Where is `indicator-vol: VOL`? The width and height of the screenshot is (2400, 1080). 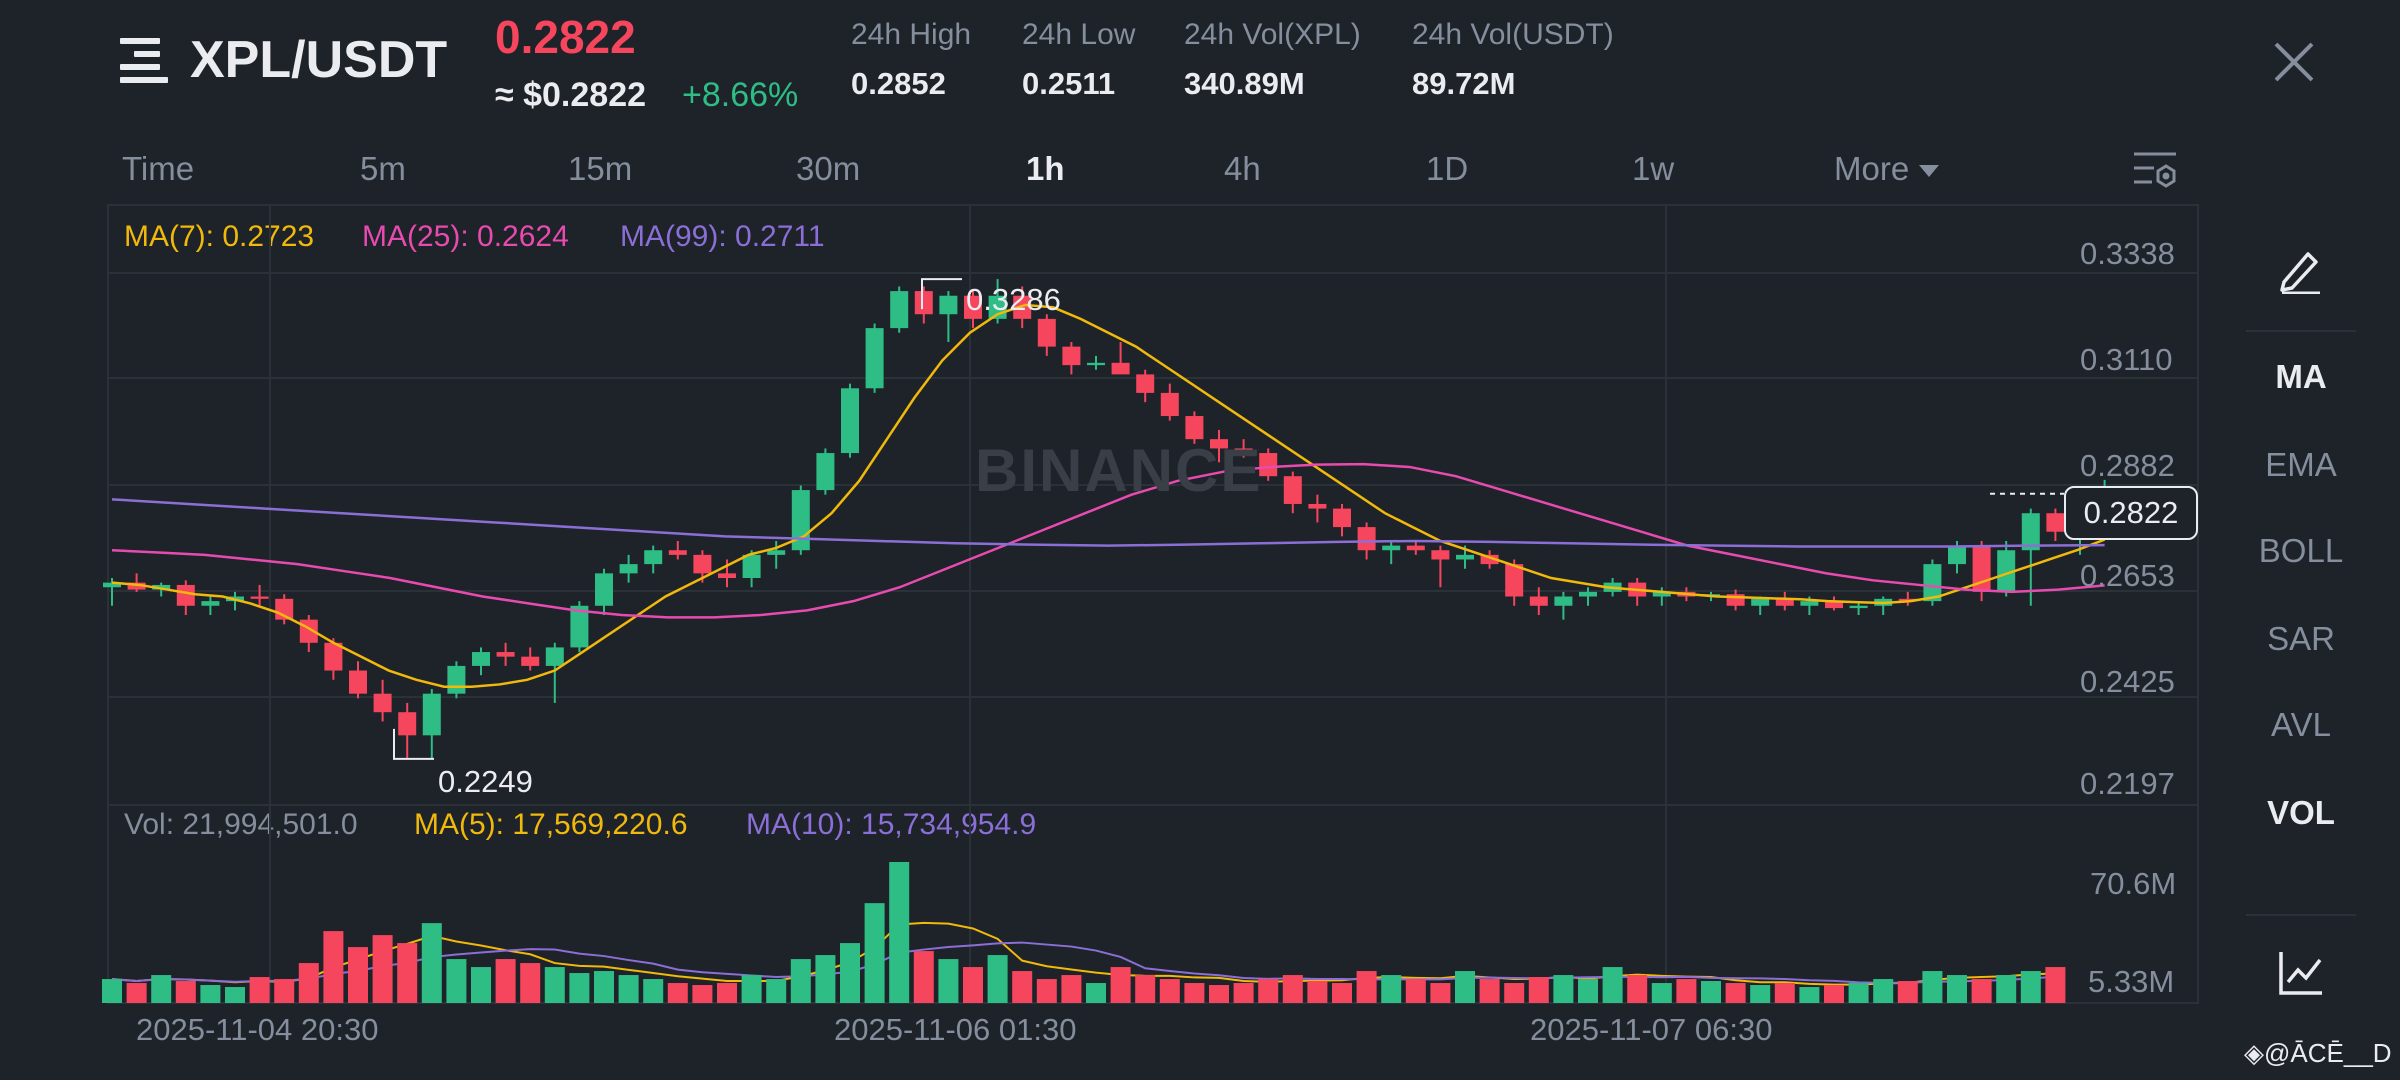
indicator-vol: VOL is located at coordinates (2301, 812).